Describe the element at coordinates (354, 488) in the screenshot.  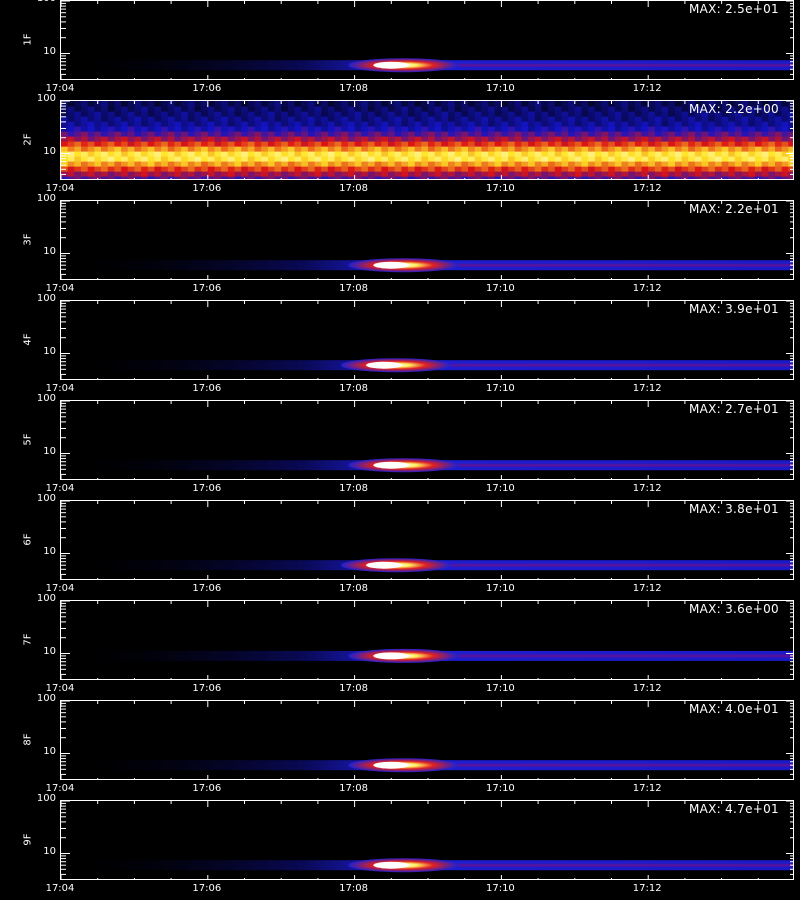
I see `x-tick-label: 17:08` at that location.